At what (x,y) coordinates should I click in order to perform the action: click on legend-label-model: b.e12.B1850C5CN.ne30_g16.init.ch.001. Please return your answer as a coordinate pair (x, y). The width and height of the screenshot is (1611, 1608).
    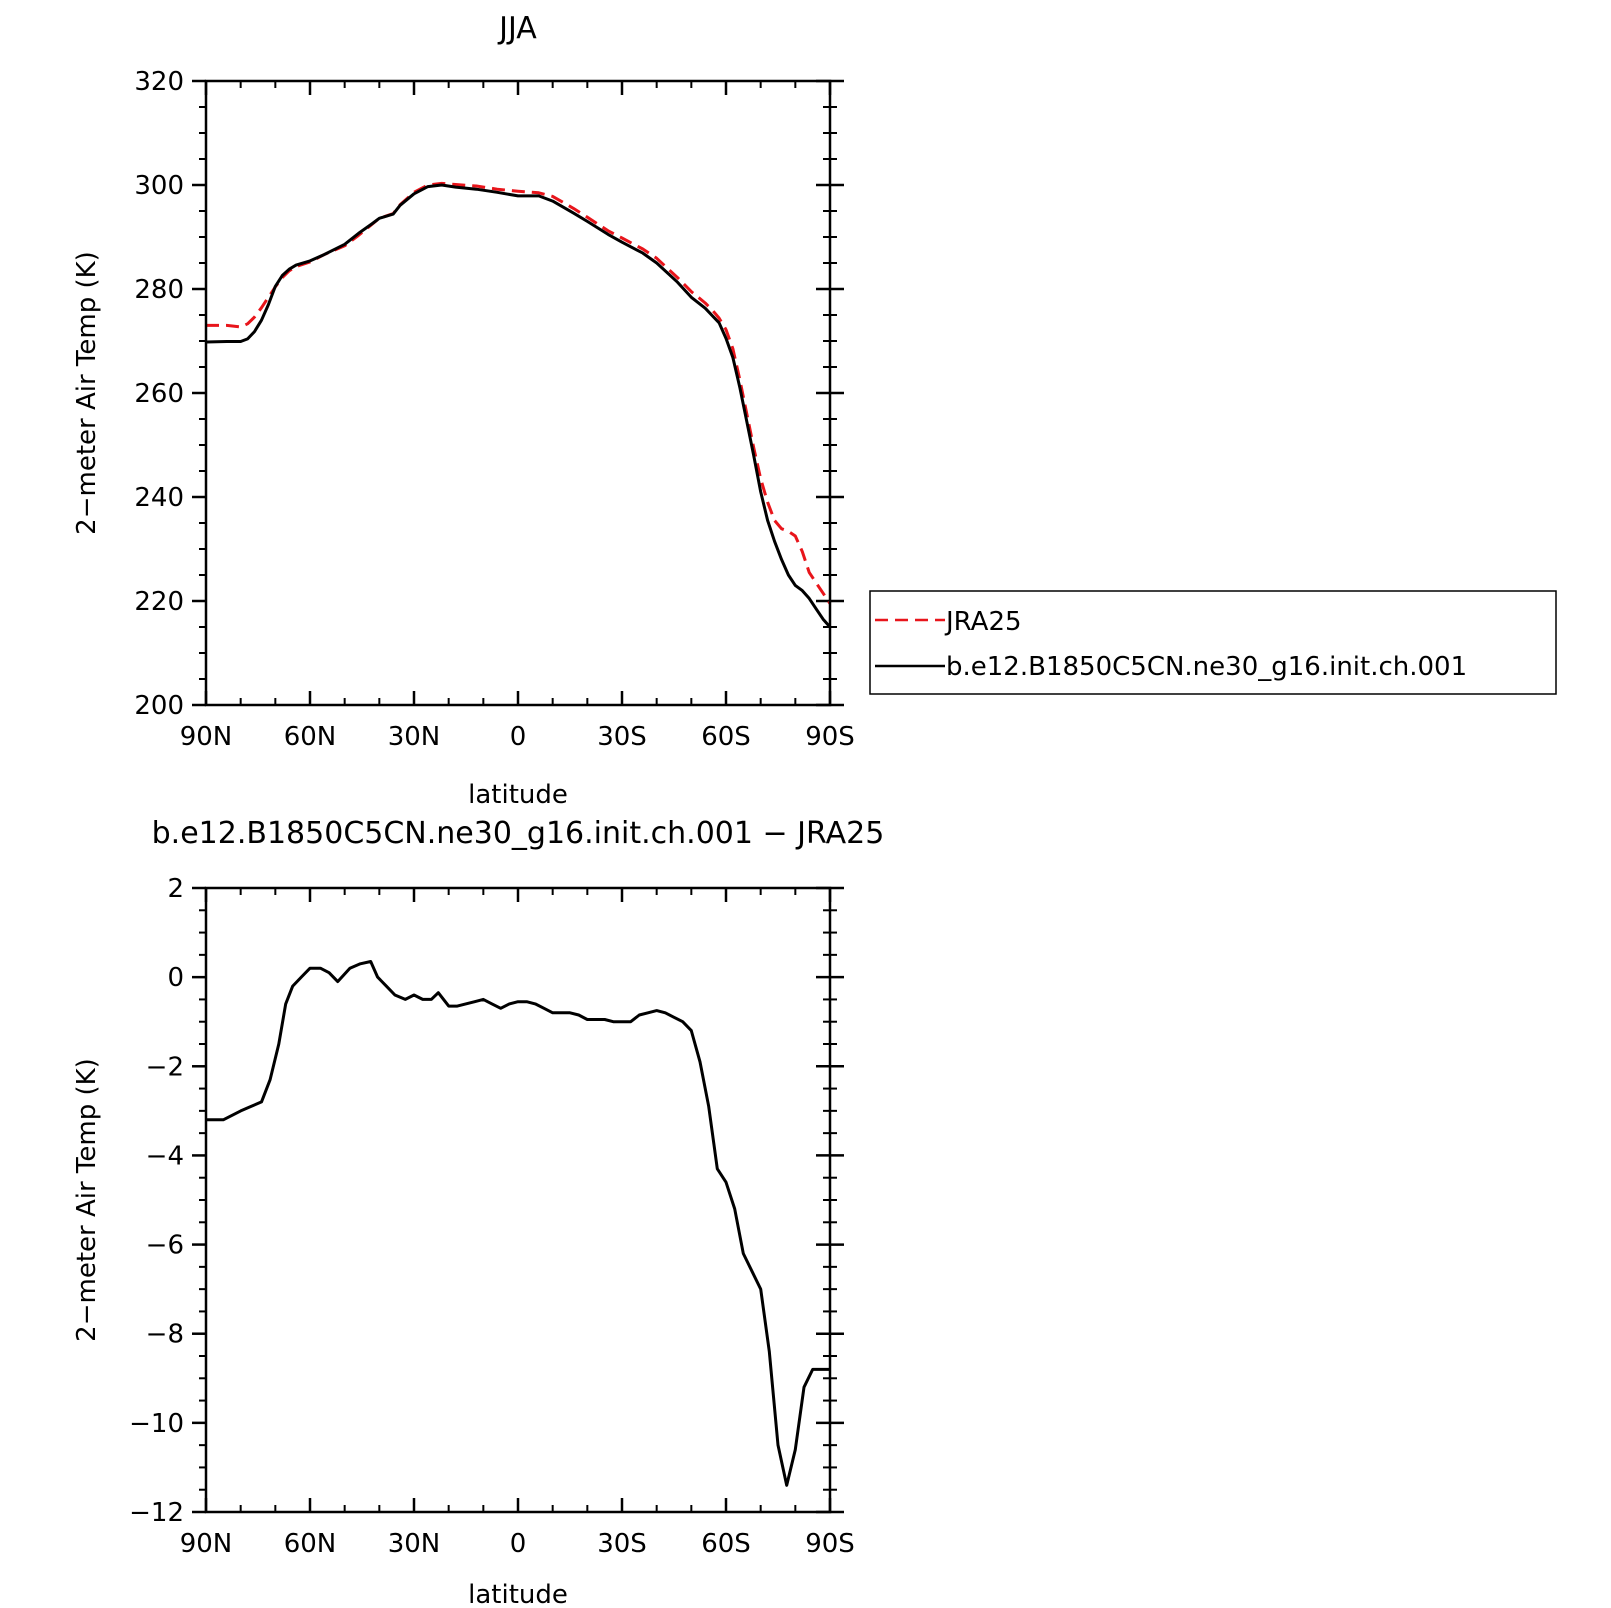
    Looking at the image, I should click on (1206, 667).